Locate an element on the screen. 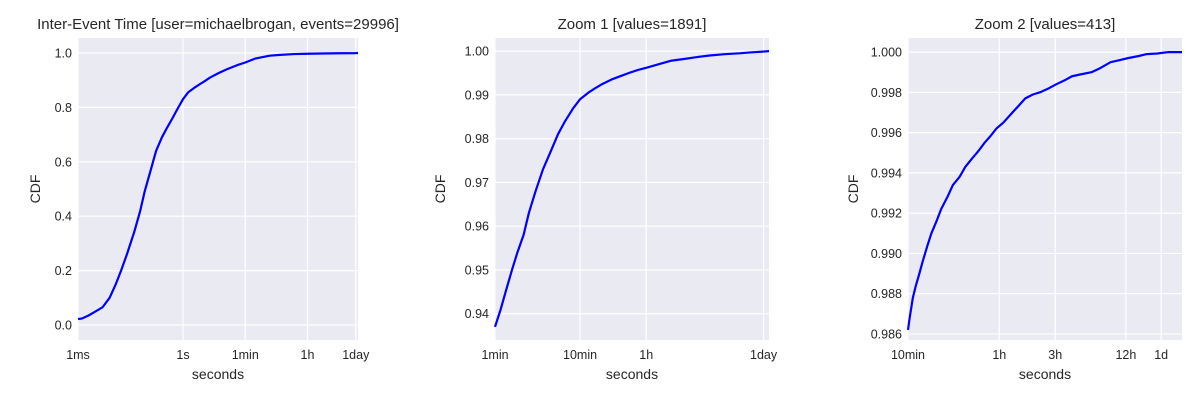 This screenshot has width=1200, height=400. y-tick-label: 0.97 is located at coordinates (477, 183).